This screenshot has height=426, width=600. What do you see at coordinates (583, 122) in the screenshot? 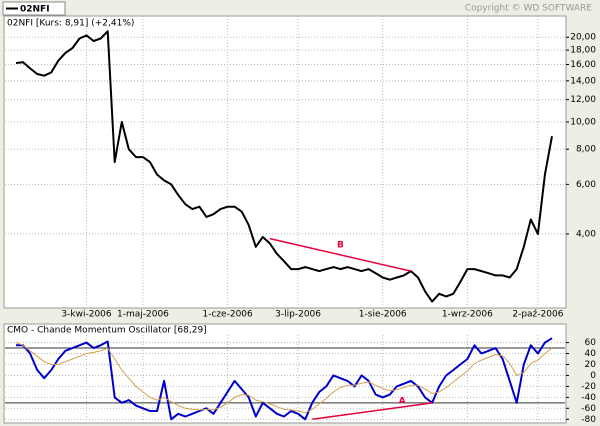
I see `y-tick-label: 10,00` at bounding box center [583, 122].